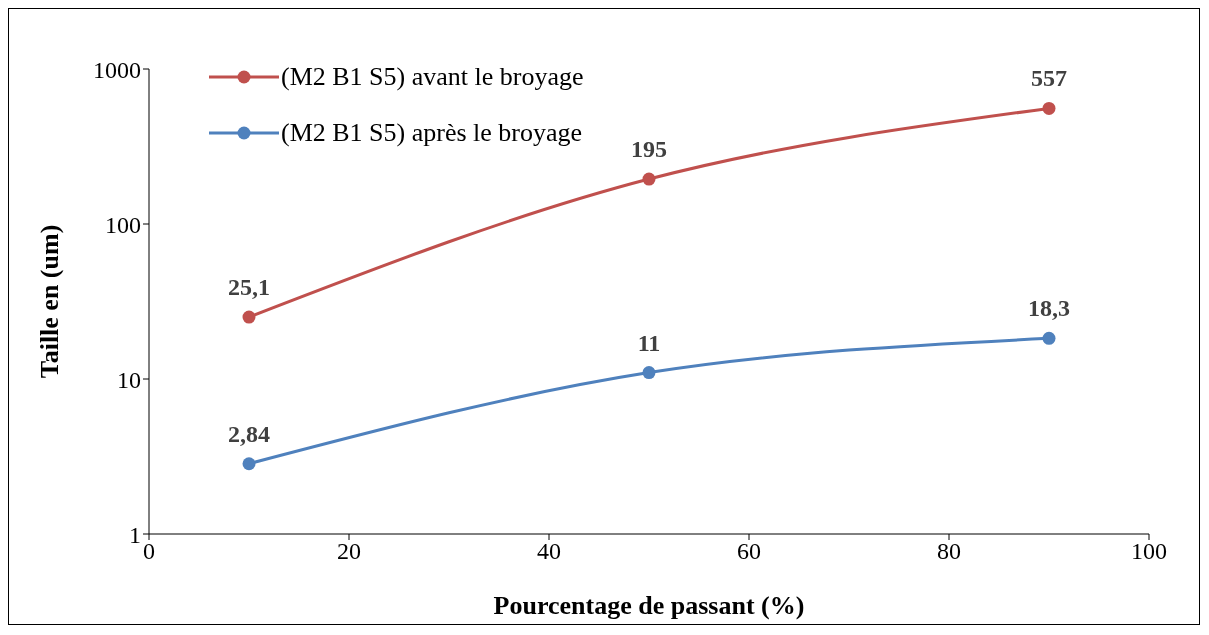 The height and width of the screenshot is (635, 1209). What do you see at coordinates (949, 551) in the screenshot?
I see `x-tick-label: 80` at bounding box center [949, 551].